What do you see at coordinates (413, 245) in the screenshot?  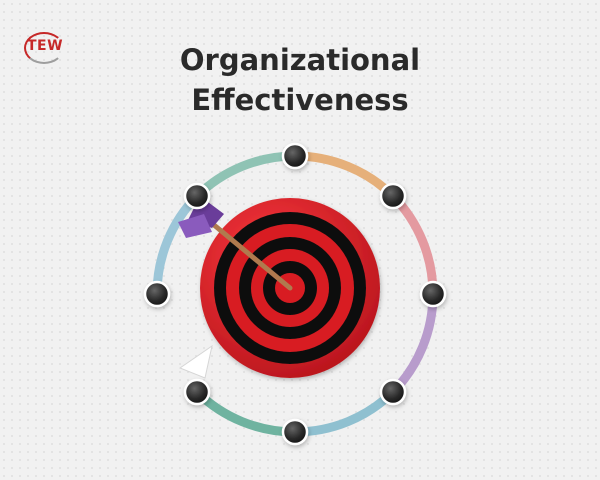 I see `ring-segment-right-upper` at bounding box center [413, 245].